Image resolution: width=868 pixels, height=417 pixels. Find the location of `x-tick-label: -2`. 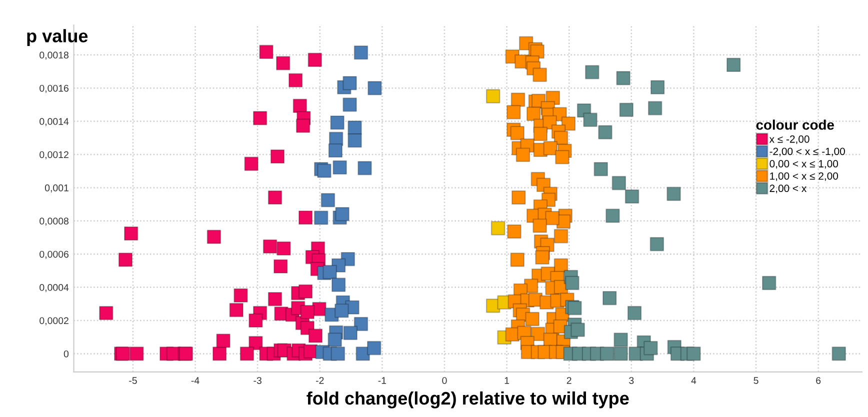

x-tick-label: -2 is located at coordinates (320, 380).